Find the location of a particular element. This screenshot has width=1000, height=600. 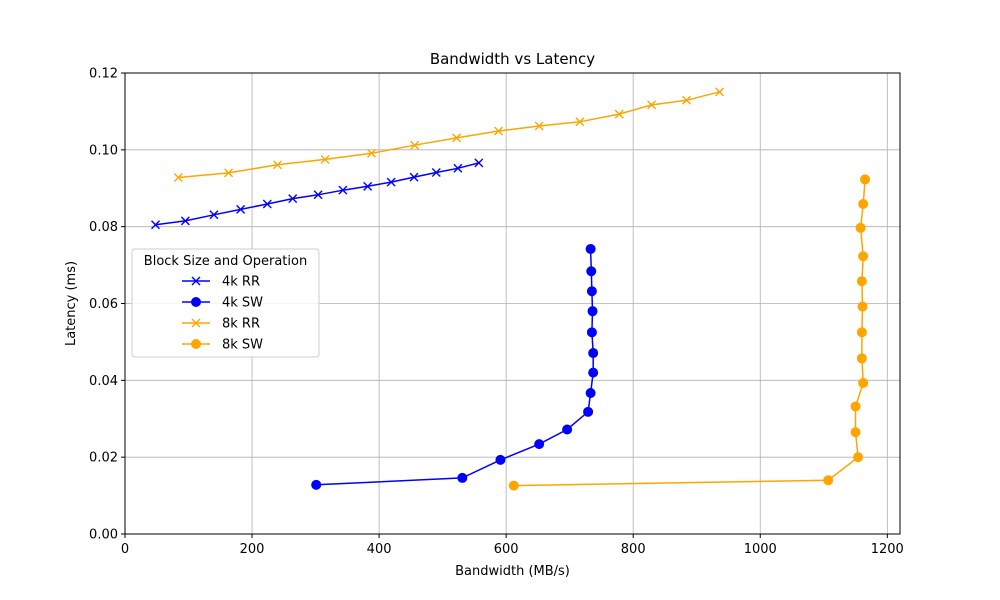

legend-entry-8k-sw: 8k SW is located at coordinates (222, 345).